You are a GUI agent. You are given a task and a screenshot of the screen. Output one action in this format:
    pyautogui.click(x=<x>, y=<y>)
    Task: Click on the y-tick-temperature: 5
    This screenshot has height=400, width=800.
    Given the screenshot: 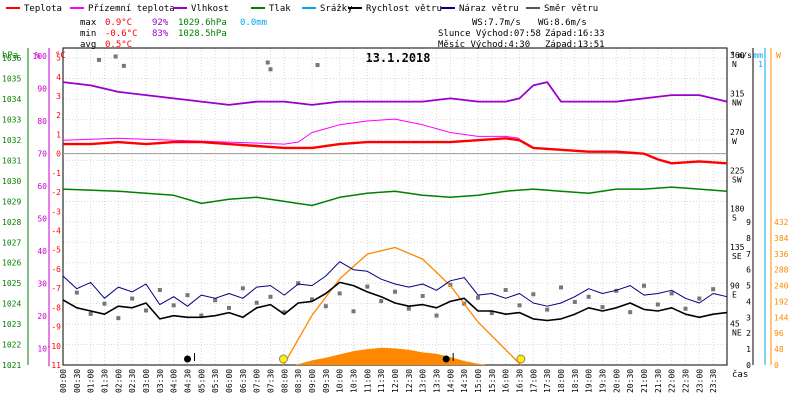 What is the action you would take?
    pyautogui.click(x=58, y=58)
    